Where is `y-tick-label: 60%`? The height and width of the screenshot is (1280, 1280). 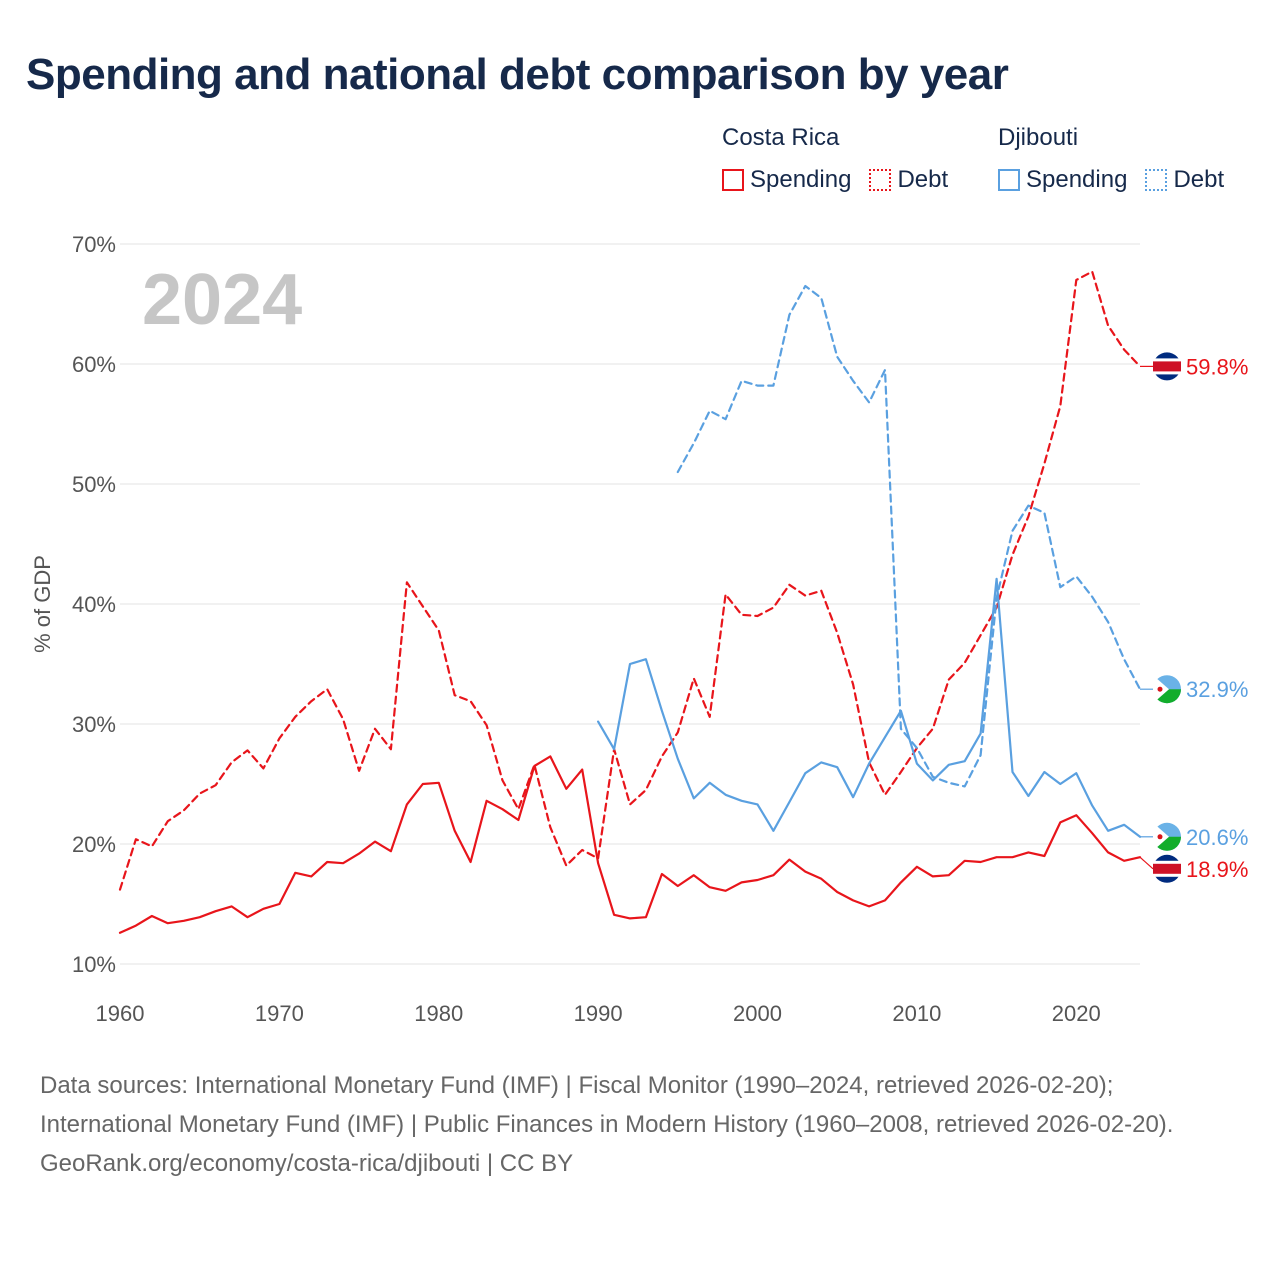
y-tick-label: 60% is located at coordinates (94, 364).